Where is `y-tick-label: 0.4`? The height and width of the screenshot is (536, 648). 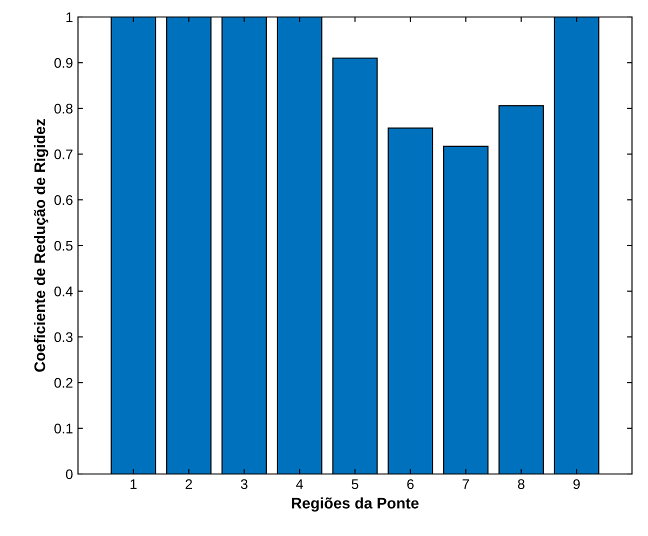 y-tick-label: 0.4 is located at coordinates (63, 291).